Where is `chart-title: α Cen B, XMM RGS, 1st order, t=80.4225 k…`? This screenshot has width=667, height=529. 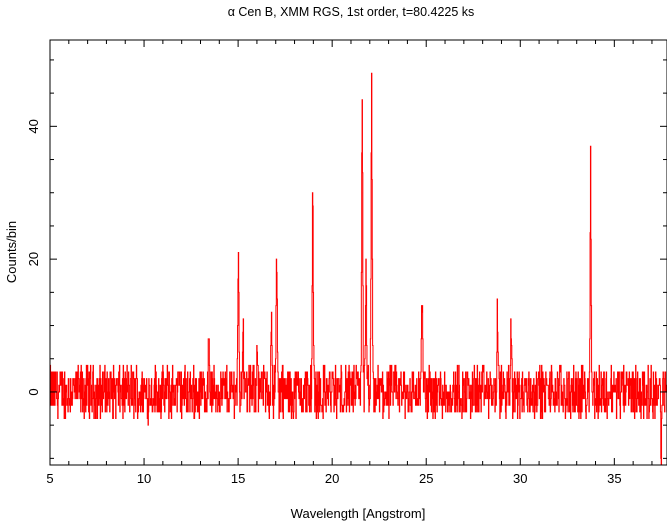
chart-title: α Cen B, XMM RGS, 1st order, t=80.4225 k… is located at coordinates (351, 12).